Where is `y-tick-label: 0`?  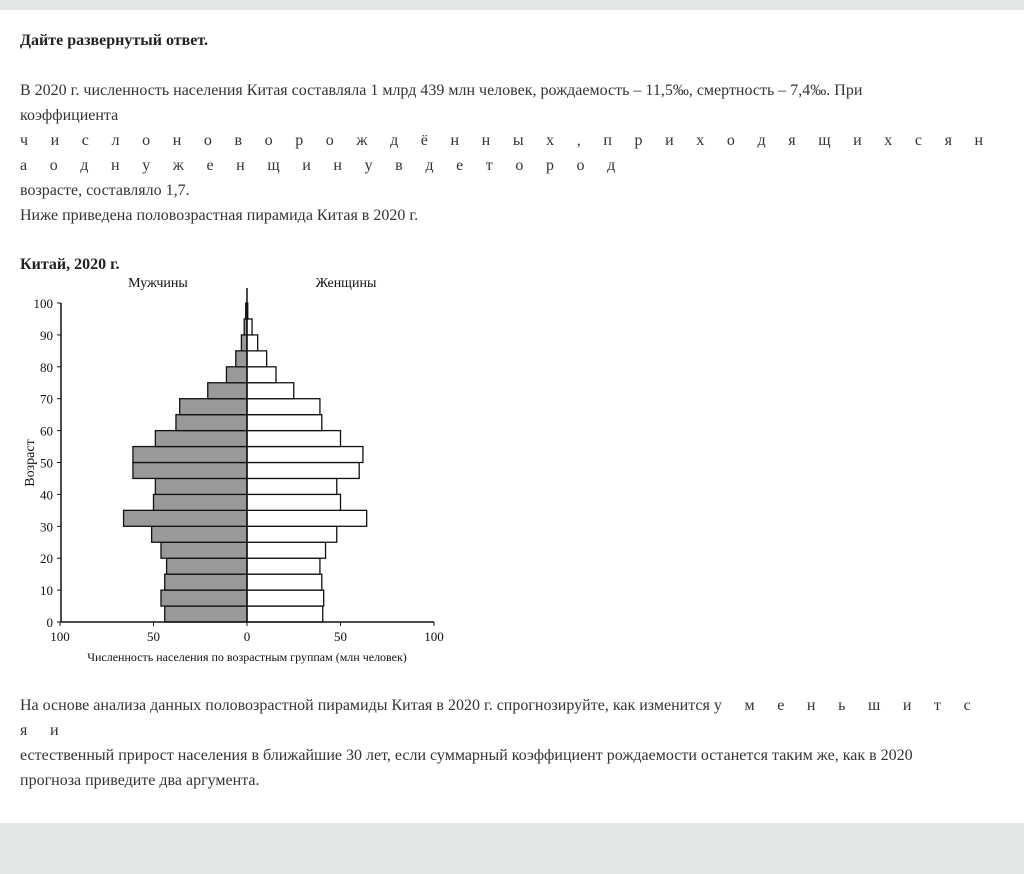
y-tick-label: 0 is located at coordinates (50, 622).